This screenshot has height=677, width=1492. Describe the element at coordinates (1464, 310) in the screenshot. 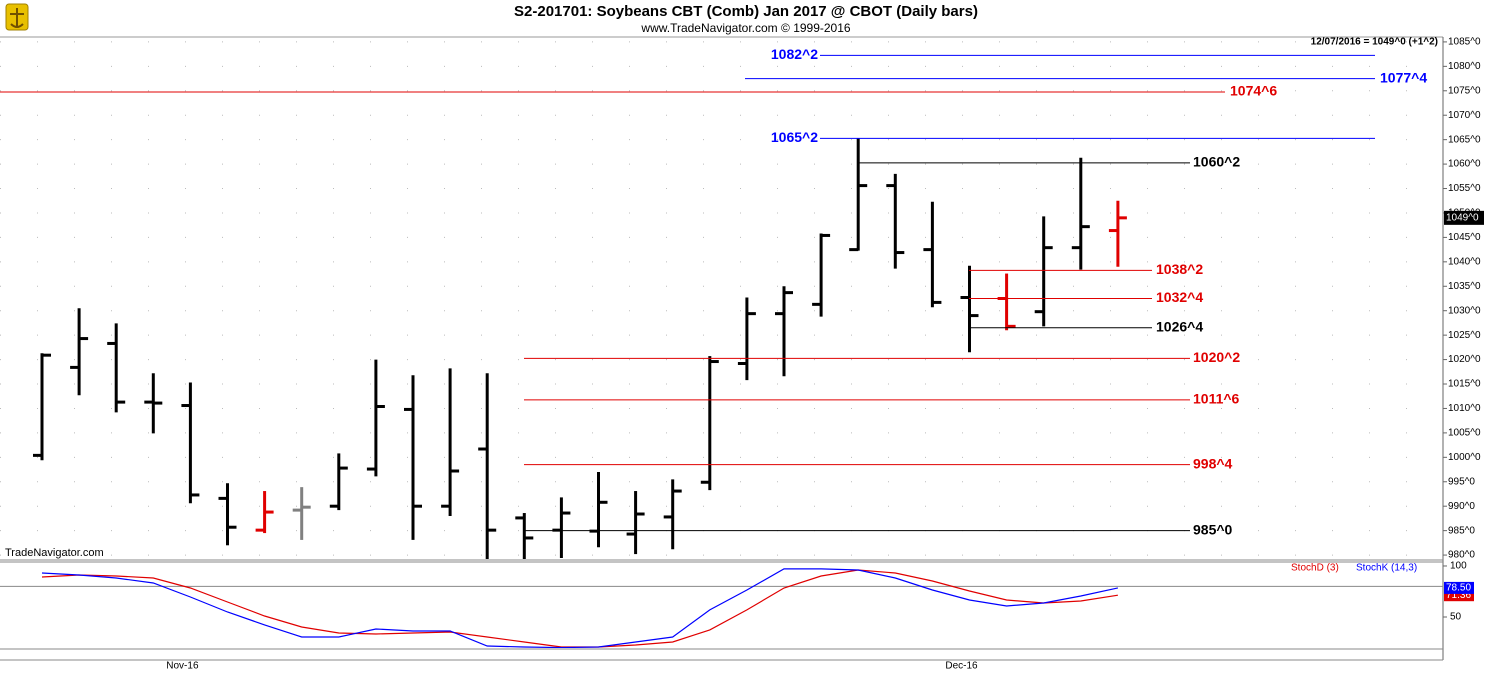

I see `y-tick-label: 1030^0` at that location.